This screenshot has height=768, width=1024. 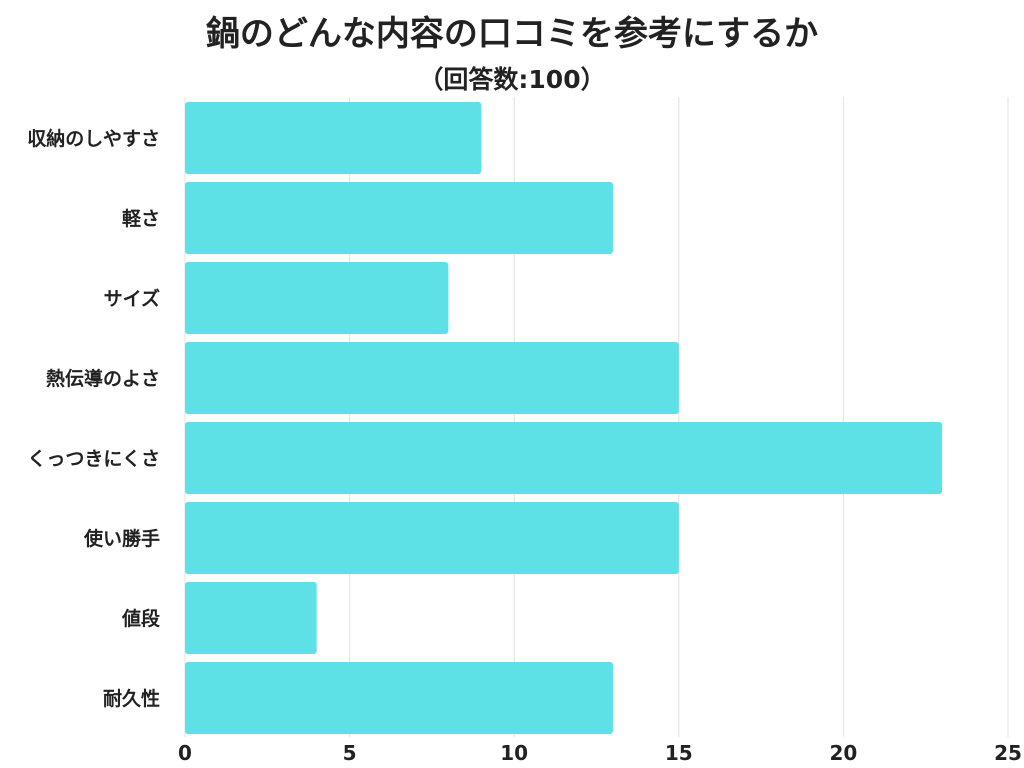 I want to click on x-tick-label-5: 25, so click(x=1008, y=753).